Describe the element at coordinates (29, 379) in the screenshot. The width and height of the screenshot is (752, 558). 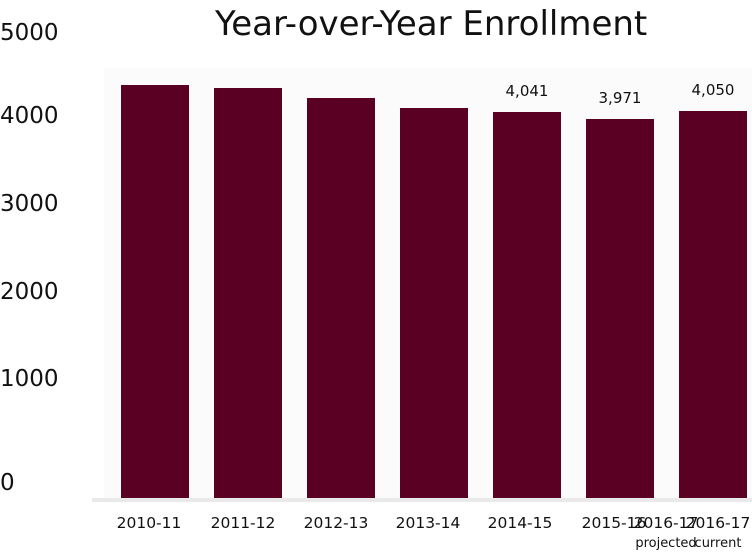
I see `y-tick-label: 1000` at that location.